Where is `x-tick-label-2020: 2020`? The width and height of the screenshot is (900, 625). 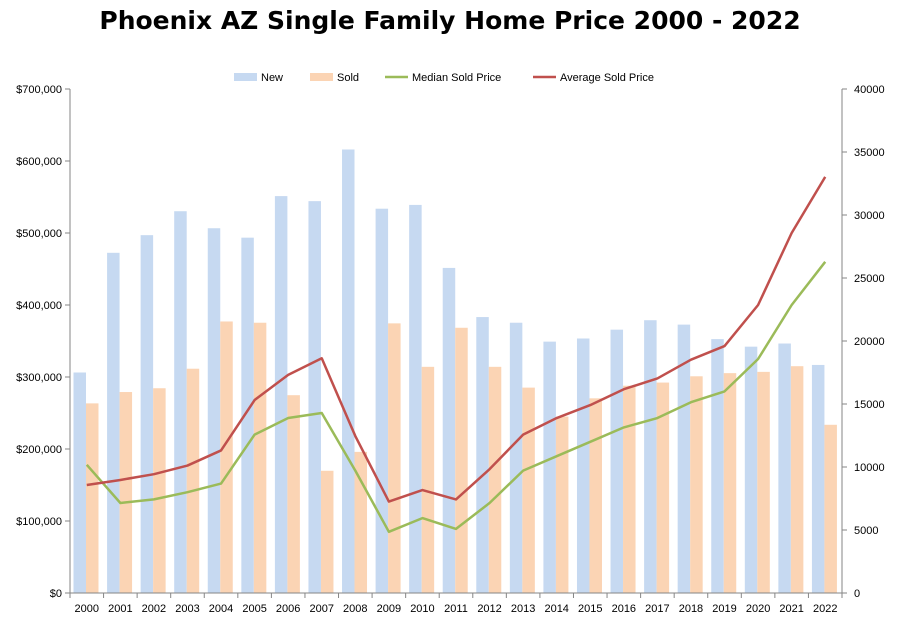
x-tick-label-2020: 2020 is located at coordinates (758, 609).